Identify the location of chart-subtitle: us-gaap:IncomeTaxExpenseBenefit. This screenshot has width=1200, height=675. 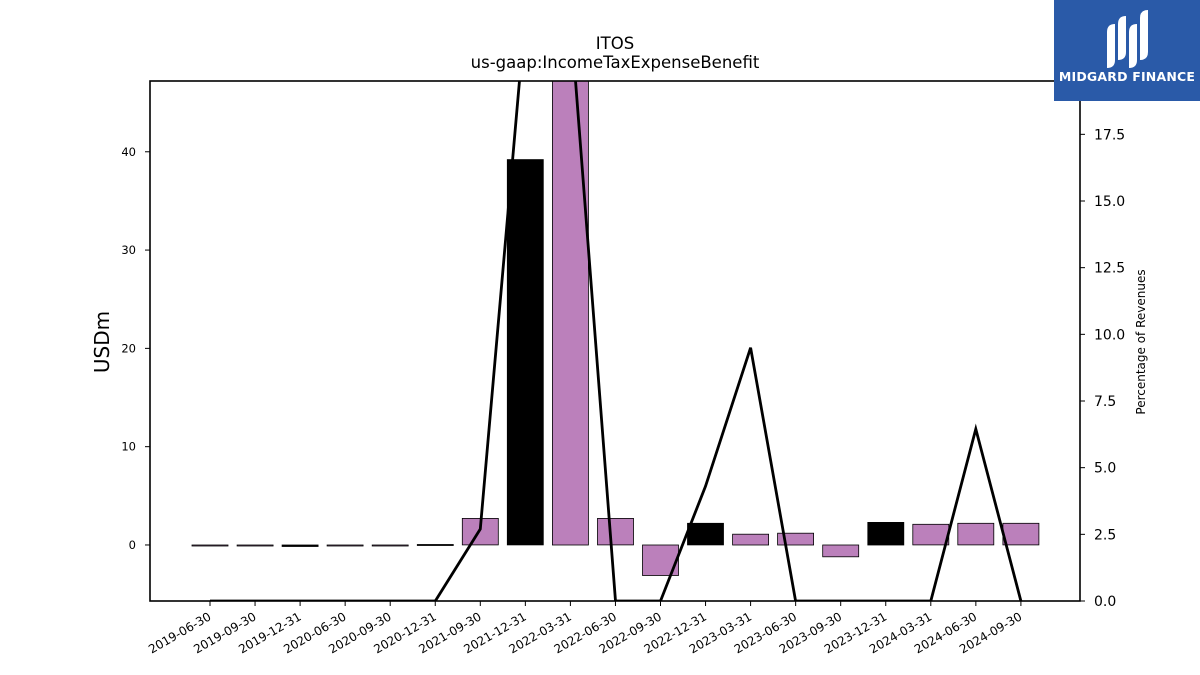
(615, 62).